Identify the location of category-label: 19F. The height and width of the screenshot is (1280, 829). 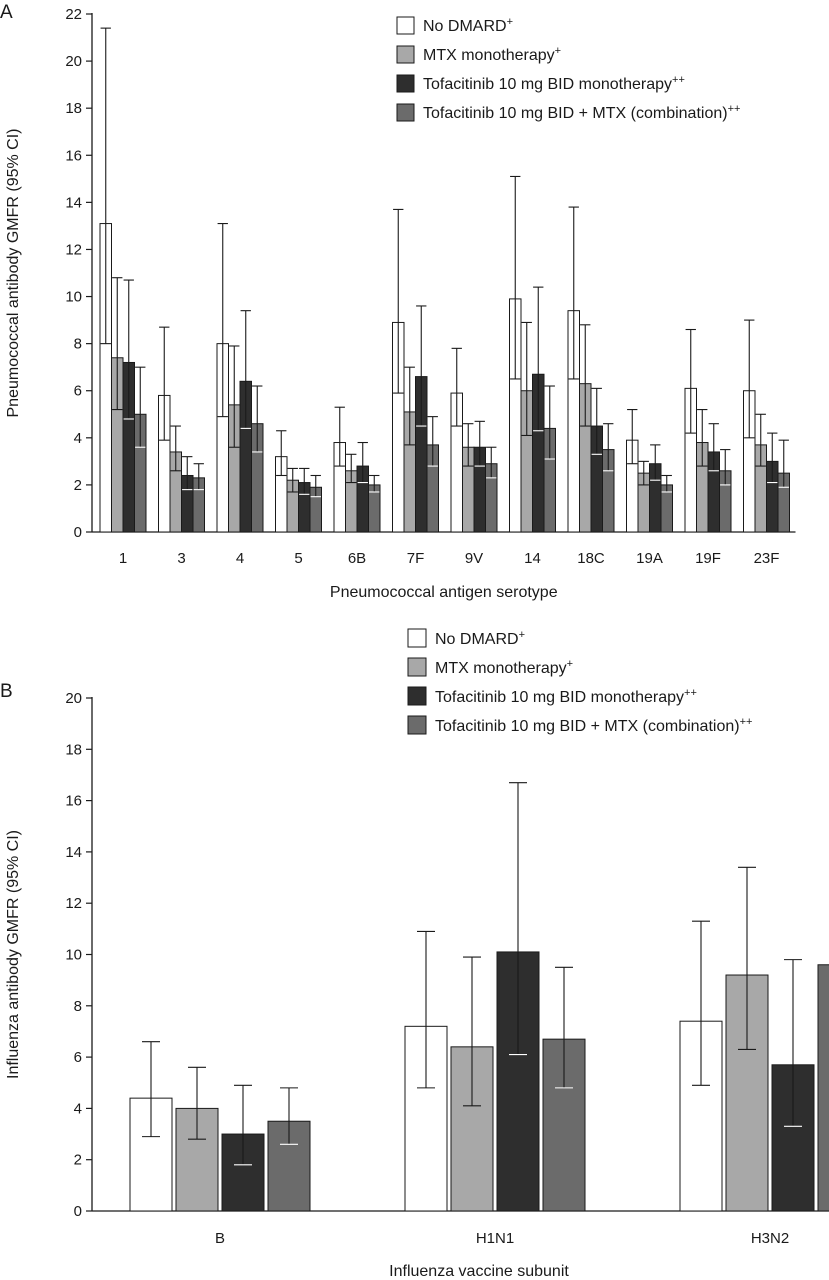
(708, 558).